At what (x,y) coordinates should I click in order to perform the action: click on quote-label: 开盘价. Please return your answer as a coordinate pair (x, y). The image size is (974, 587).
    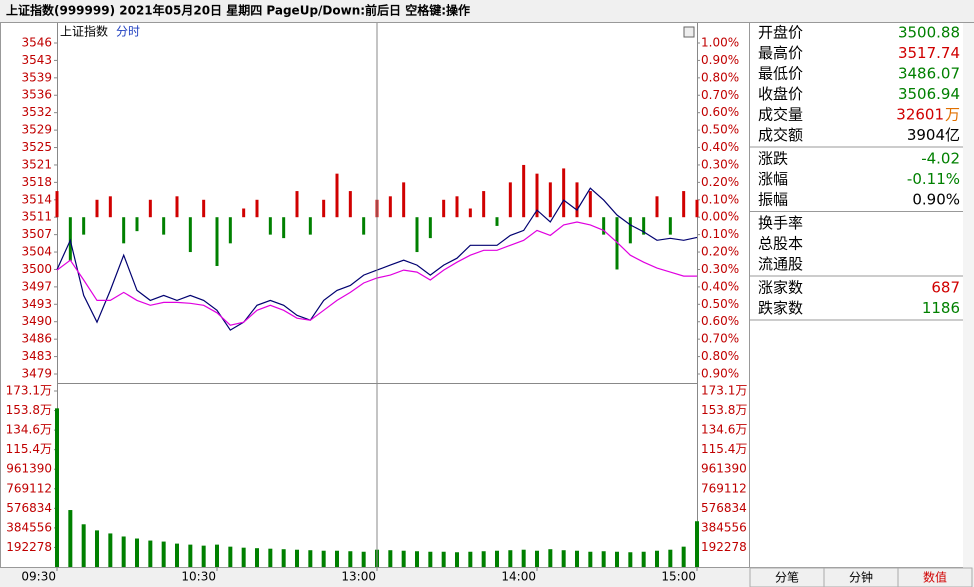
    Looking at the image, I should click on (780, 33).